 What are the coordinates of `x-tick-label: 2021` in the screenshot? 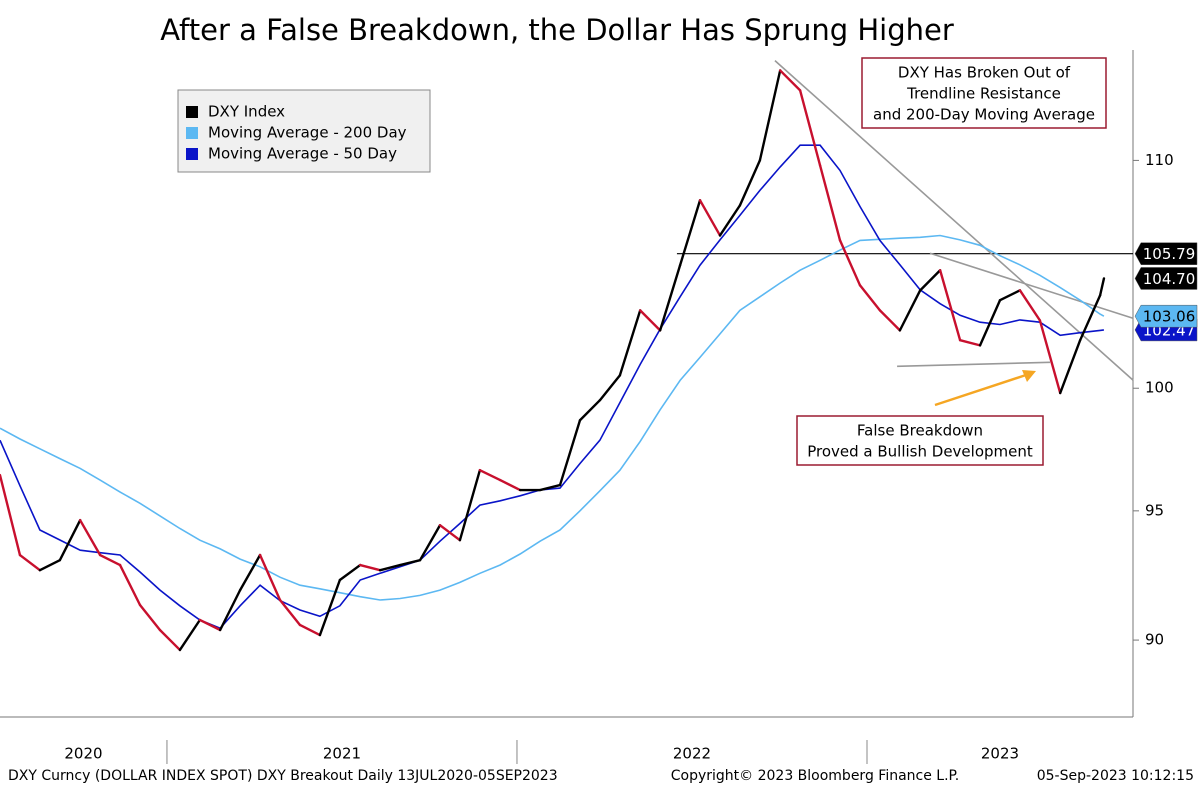 It's located at (342, 754).